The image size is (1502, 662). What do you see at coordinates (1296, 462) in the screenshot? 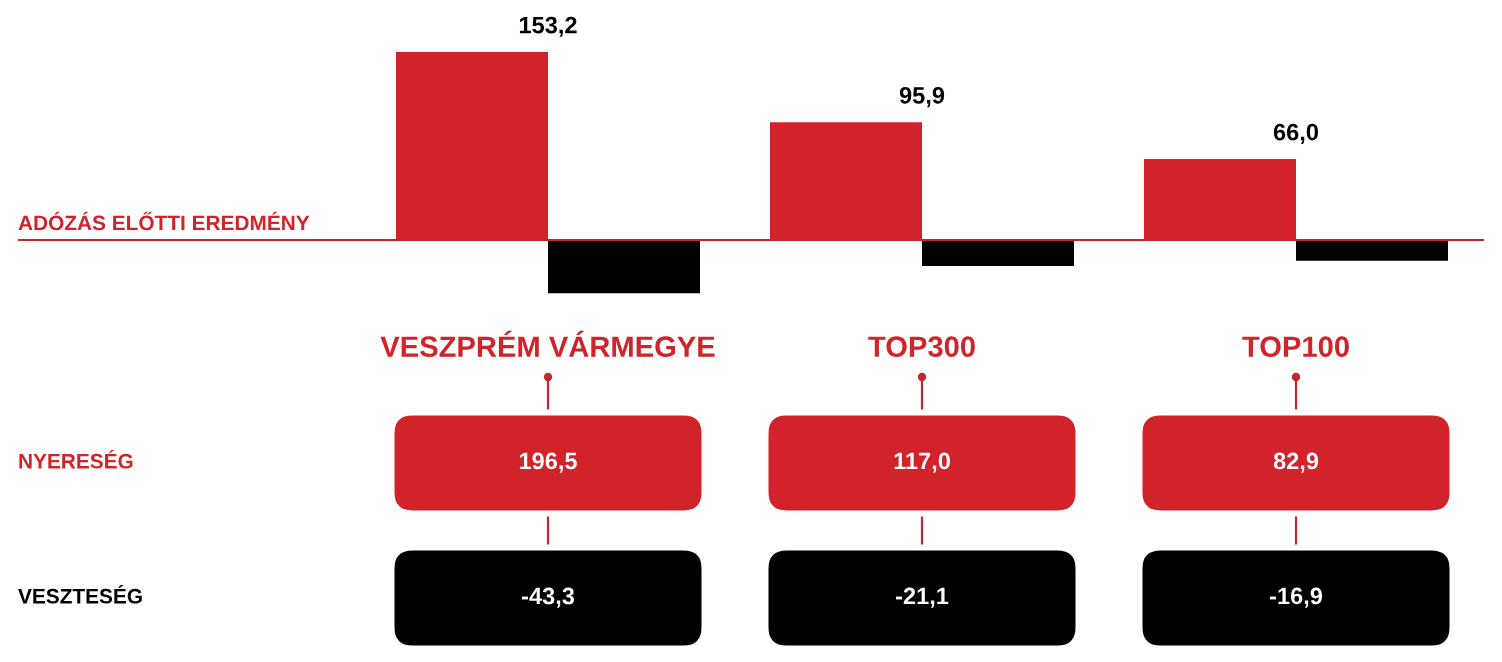
I see `text: 82,9` at bounding box center [1296, 462].